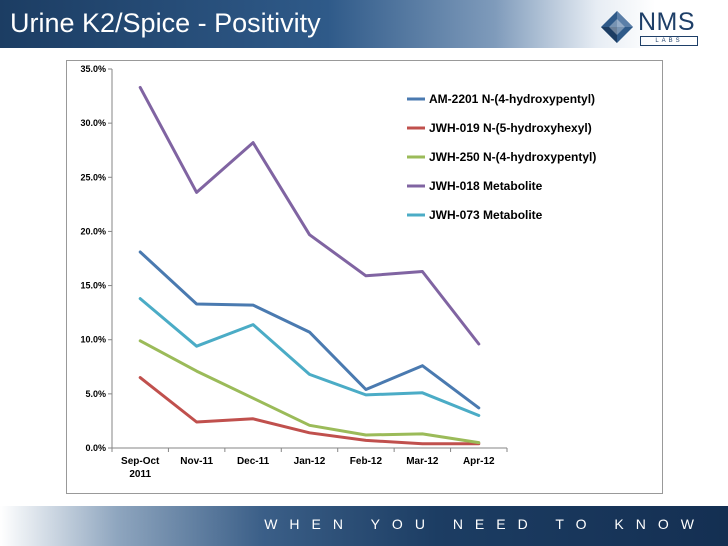  Describe the element at coordinates (93, 340) in the screenshot. I see `y-tick-label: 10.0%` at that location.